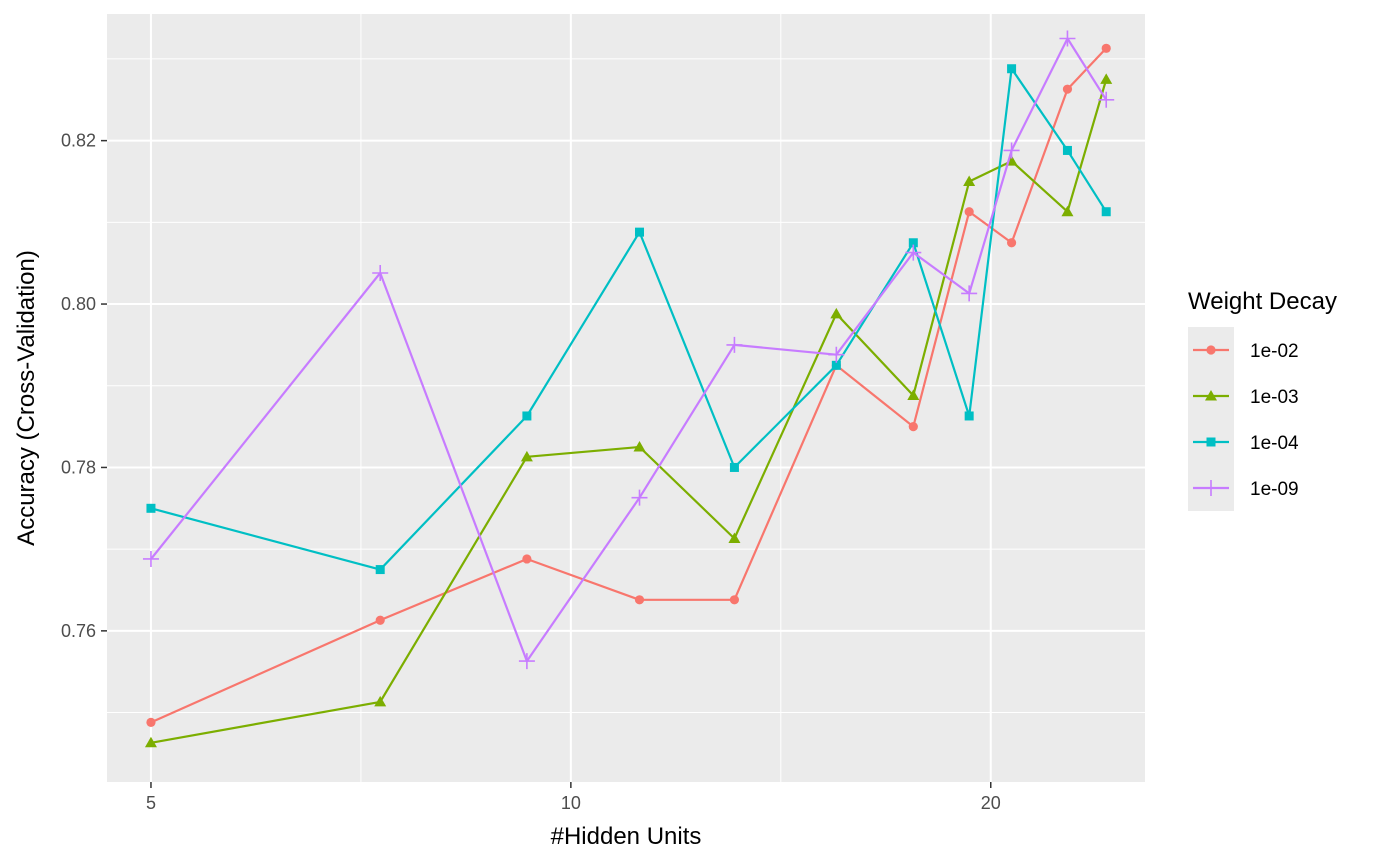 Image resolution: width=1400 pixels, height=865 pixels. I want to click on y-tick-label: 0.82, so click(78, 141).